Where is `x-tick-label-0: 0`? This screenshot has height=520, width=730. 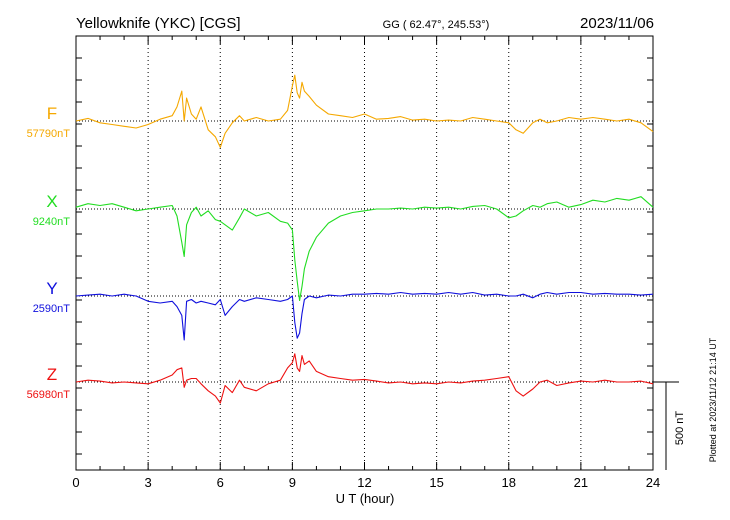
x-tick-label-0: 0 is located at coordinates (75, 482).